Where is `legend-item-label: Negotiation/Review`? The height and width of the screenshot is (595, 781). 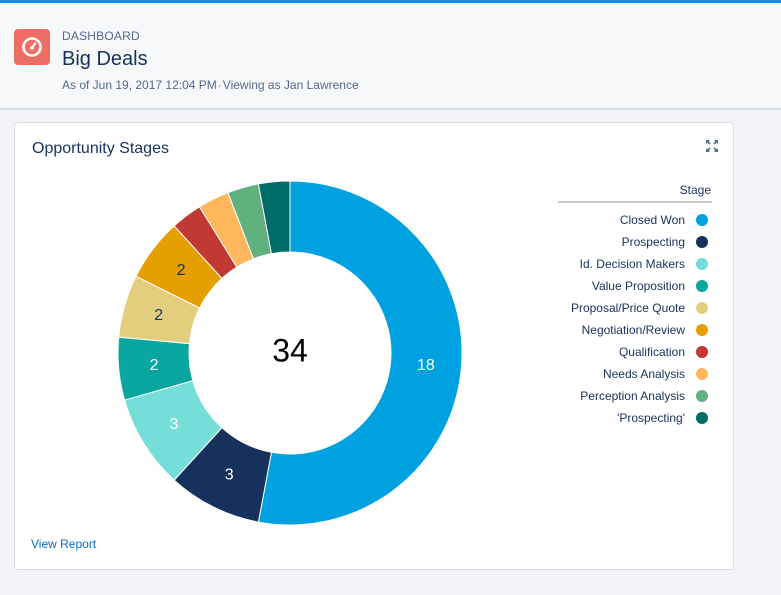 legend-item-label: Negotiation/Review is located at coordinates (633, 330).